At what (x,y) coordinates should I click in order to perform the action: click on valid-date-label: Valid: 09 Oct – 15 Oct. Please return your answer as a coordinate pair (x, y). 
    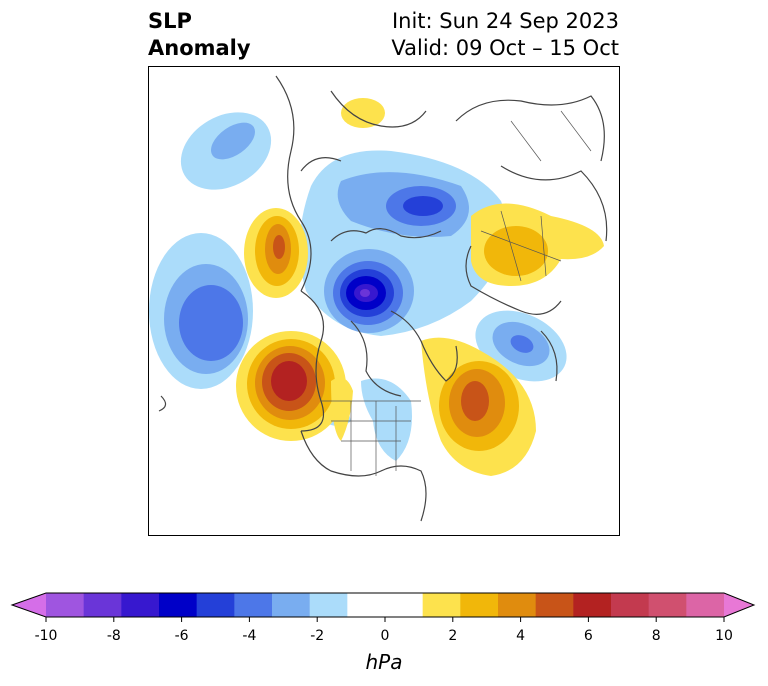
    Looking at the image, I should click on (505, 48).